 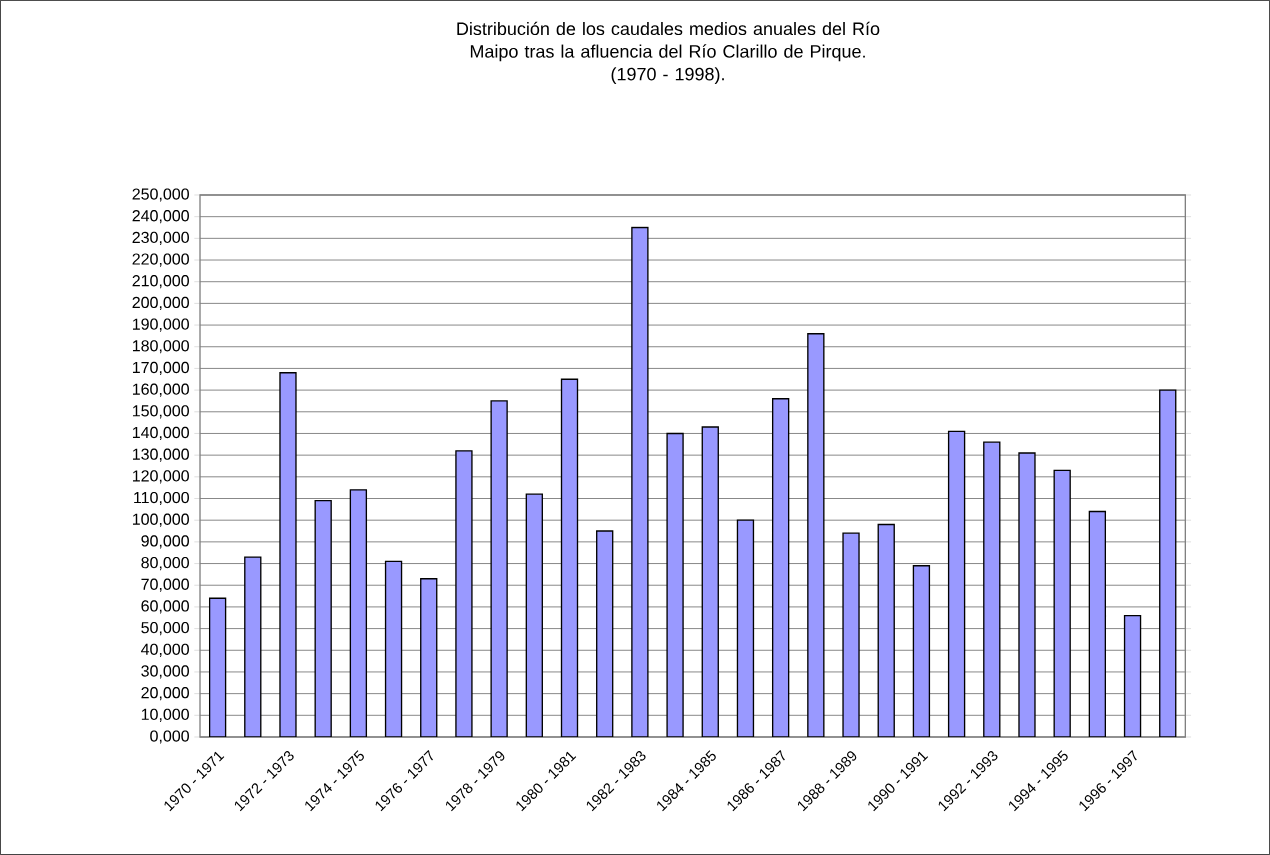 I want to click on y-tick-label: 240,000, so click(x=160, y=217).